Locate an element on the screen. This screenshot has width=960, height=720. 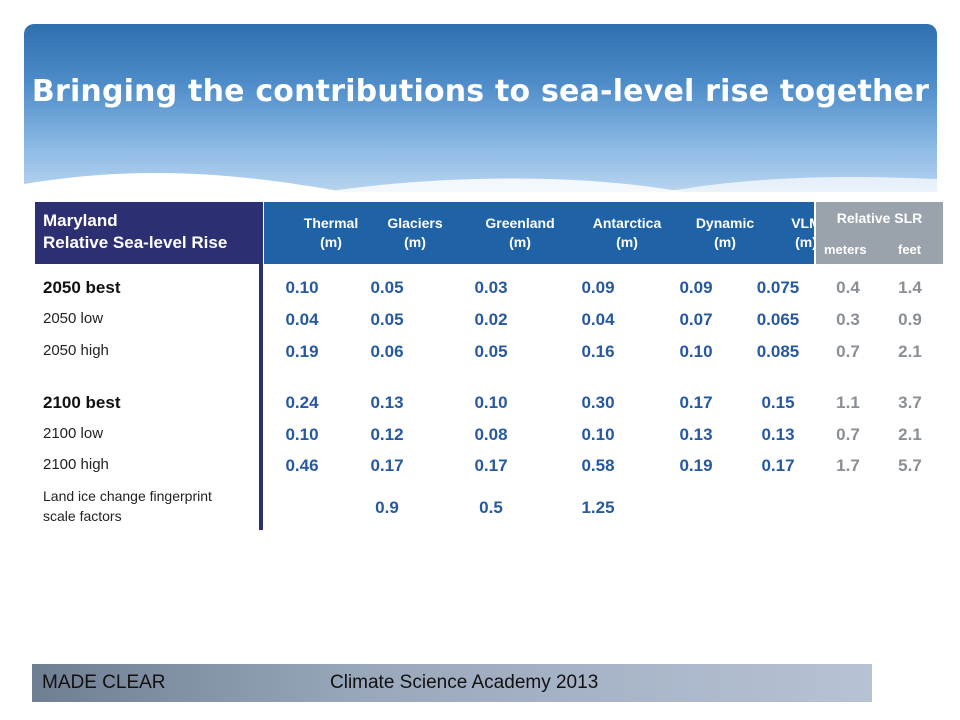
dynamic-value: 0.09 is located at coordinates (696, 287).